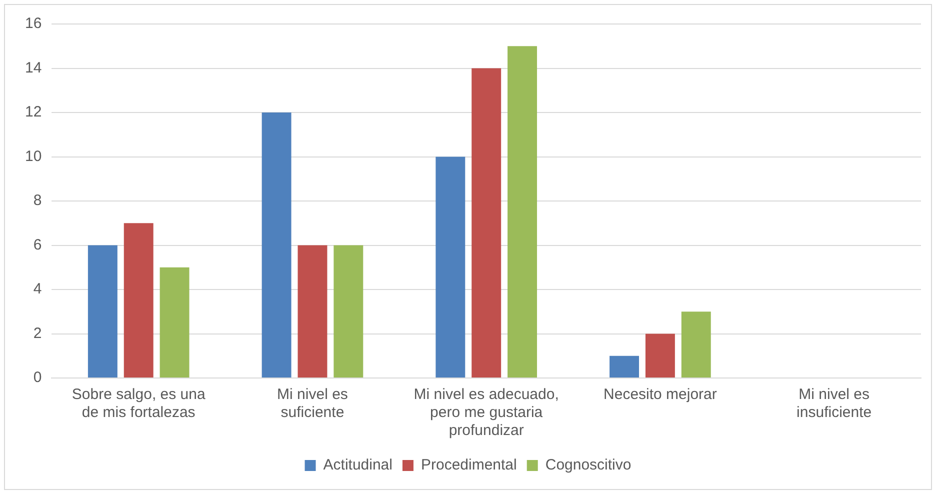  Describe the element at coordinates (37, 333) in the screenshot. I see `y-tick-label: 2` at that location.